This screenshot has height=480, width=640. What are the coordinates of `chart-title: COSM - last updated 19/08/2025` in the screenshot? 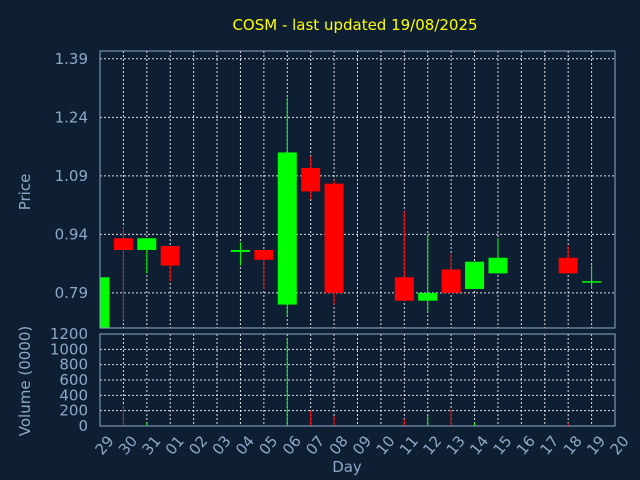 It's located at (354, 25).